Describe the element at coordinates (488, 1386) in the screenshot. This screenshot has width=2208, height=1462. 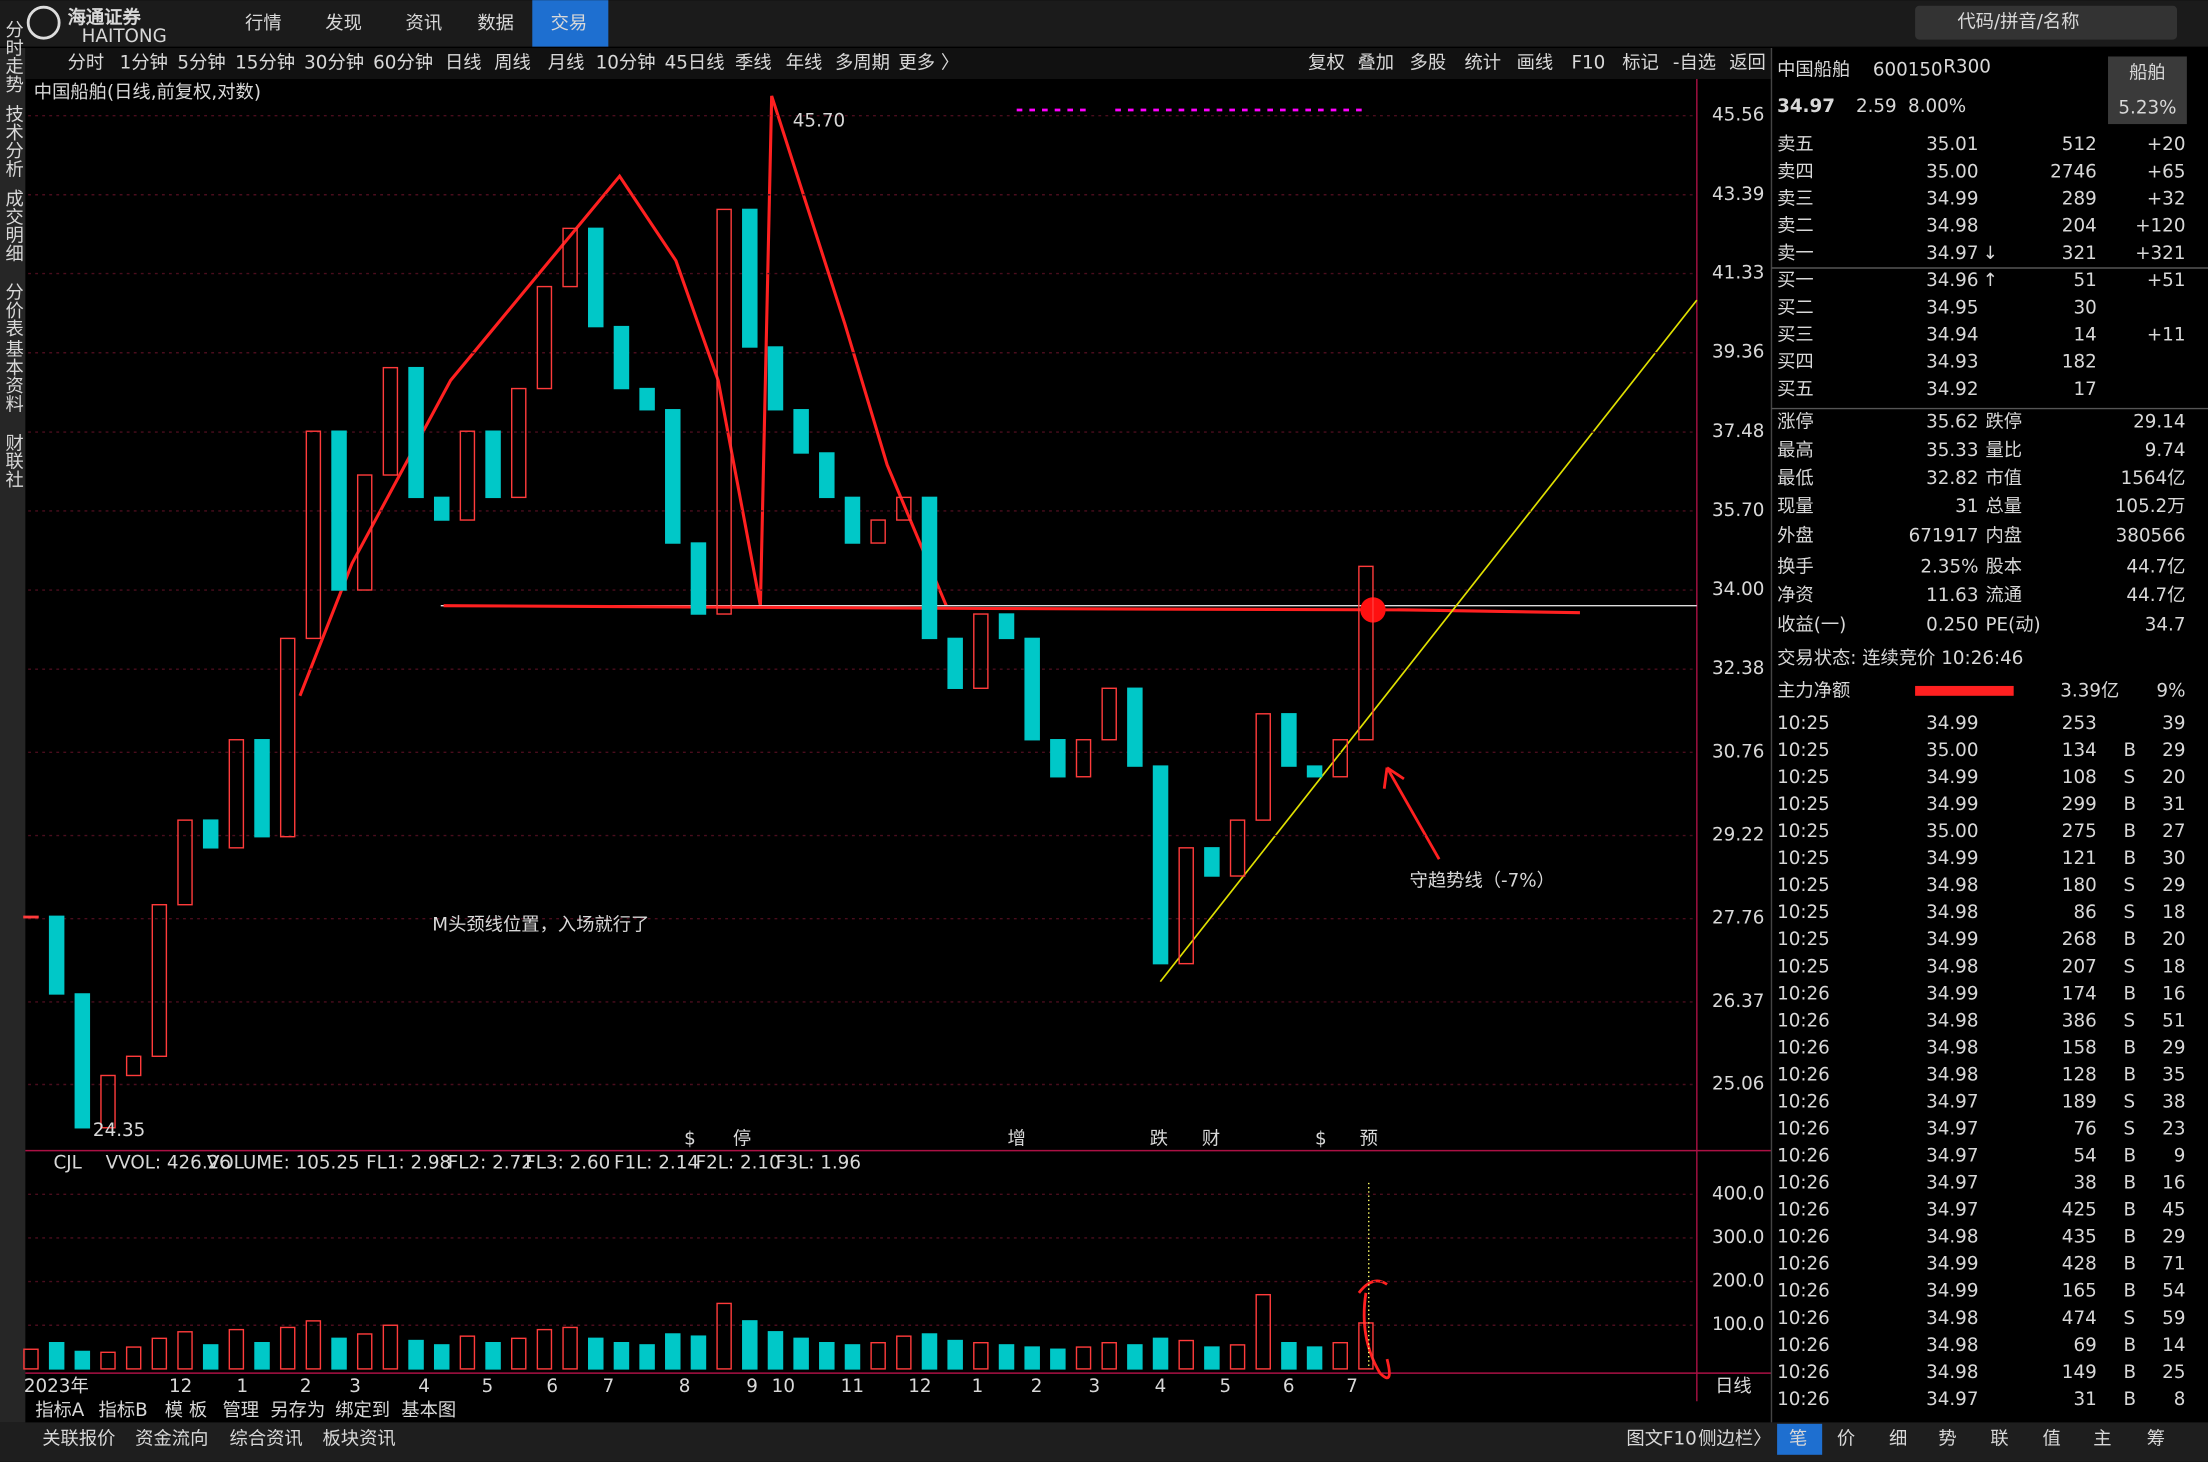
I see `x-tick-label: 5` at that location.